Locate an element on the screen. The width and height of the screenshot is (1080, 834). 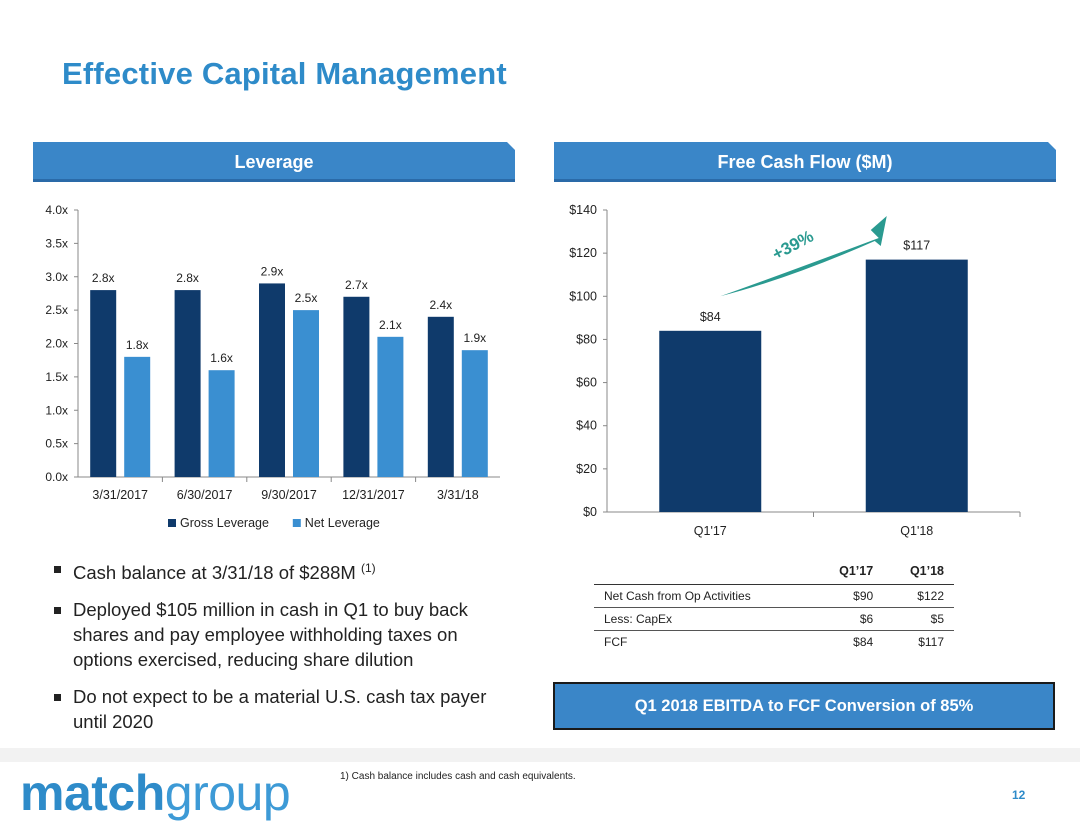
table-header-q18: Q1’18 is located at coordinates (918, 571).